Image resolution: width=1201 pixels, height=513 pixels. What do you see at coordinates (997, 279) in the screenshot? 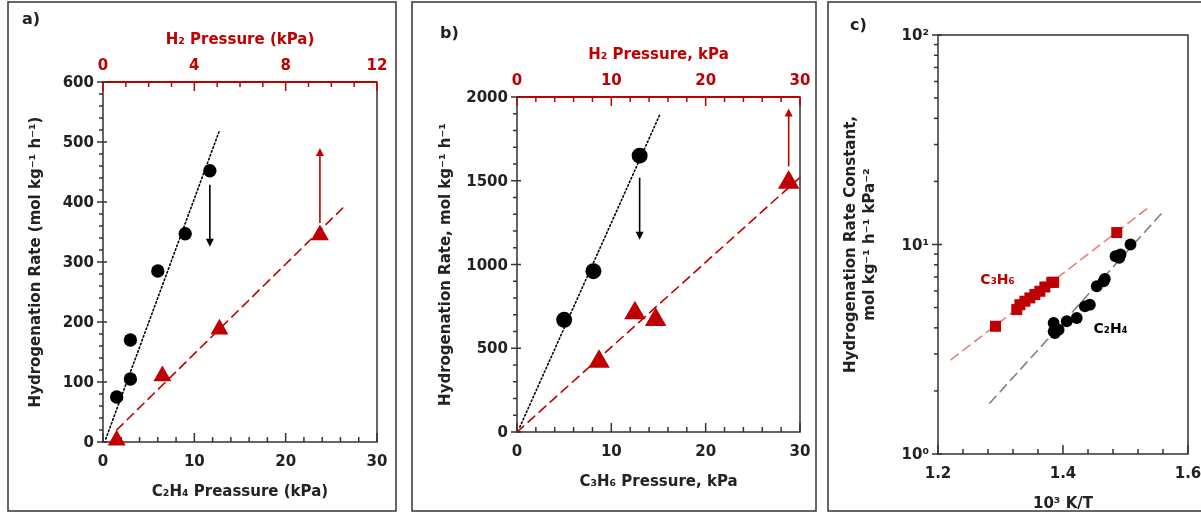
I see `series-label: C₃H₆` at bounding box center [997, 279].